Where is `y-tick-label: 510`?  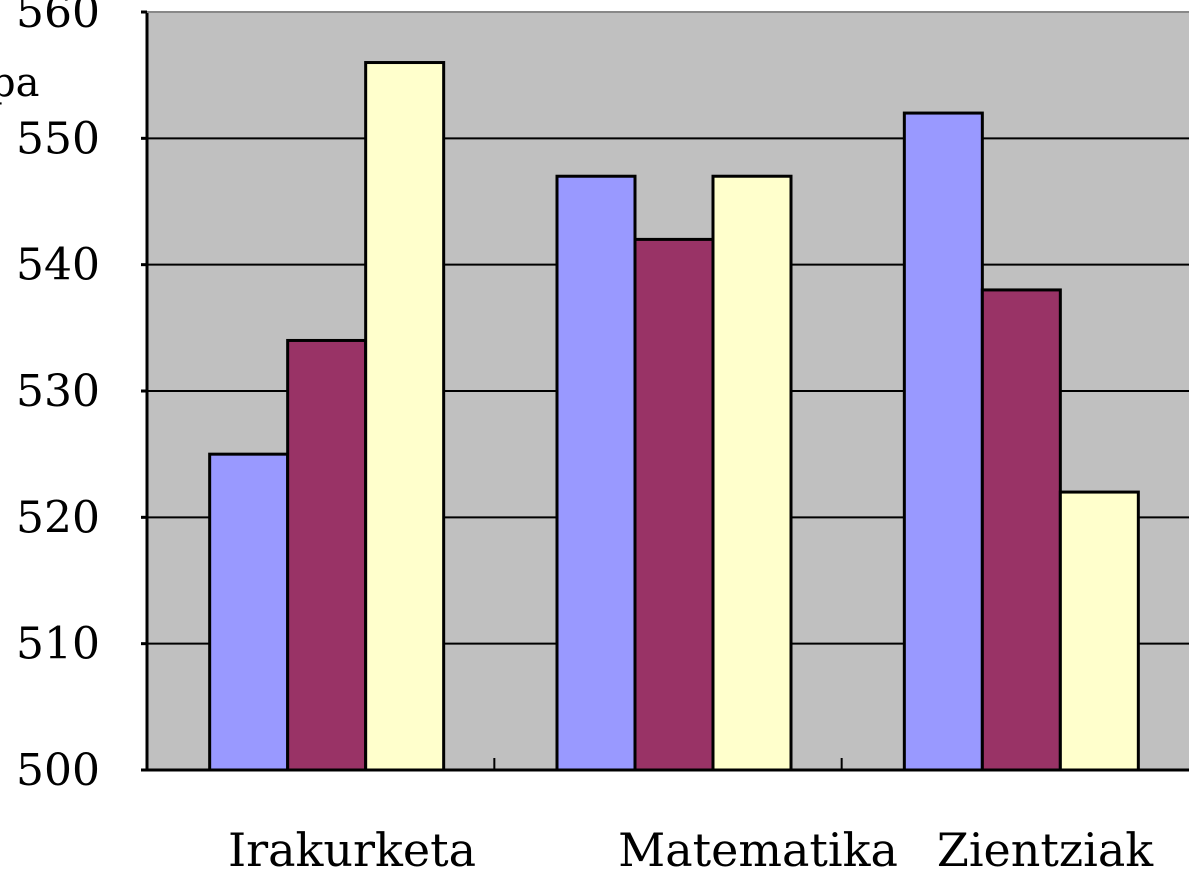 y-tick-label: 510 is located at coordinates (58, 644).